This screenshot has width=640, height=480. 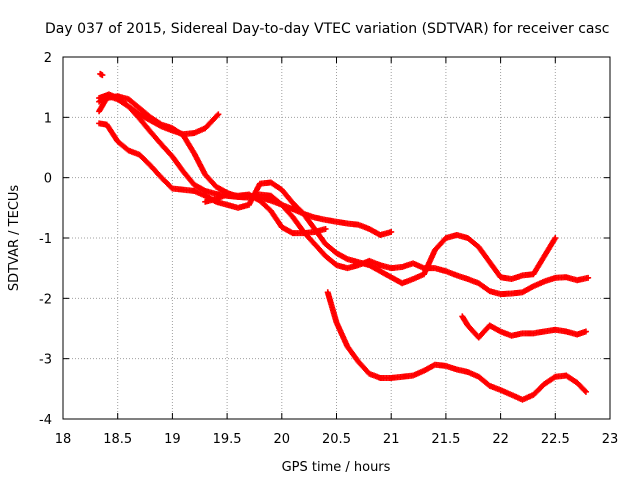 I want to click on y-tick-label: -4, so click(x=45, y=420).